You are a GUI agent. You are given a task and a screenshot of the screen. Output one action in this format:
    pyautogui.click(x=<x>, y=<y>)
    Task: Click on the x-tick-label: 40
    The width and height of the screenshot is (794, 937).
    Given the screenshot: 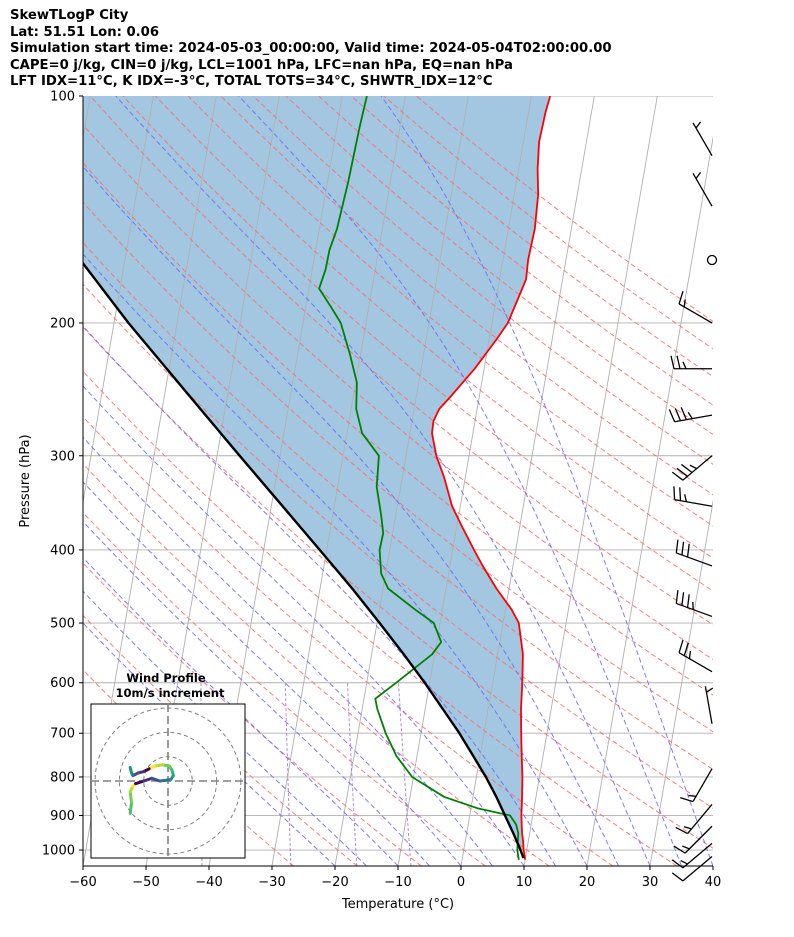 What is the action you would take?
    pyautogui.click(x=713, y=882)
    